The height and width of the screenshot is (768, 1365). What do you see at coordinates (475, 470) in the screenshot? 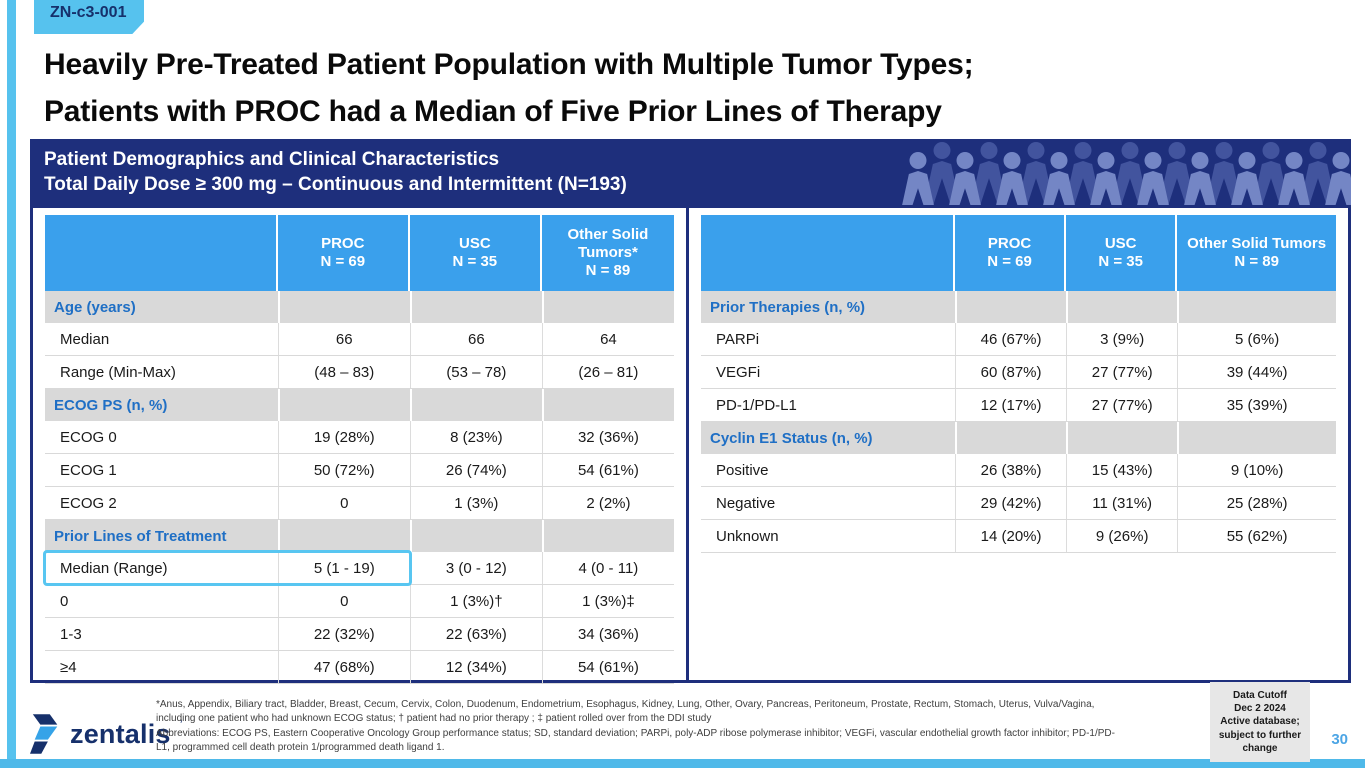
I see `cell-value: 26 (74%)` at bounding box center [475, 470].